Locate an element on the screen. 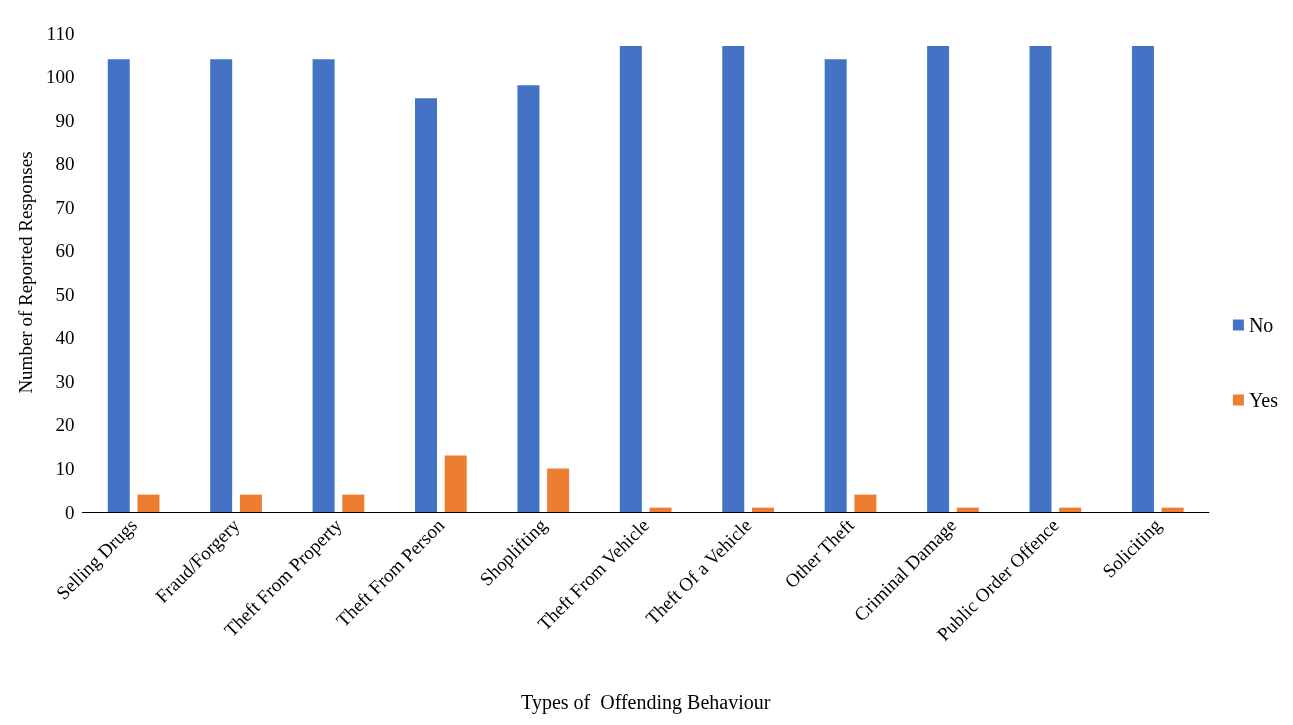 Image resolution: width=1293 pixels, height=725 pixels. y-tick-label: 60 is located at coordinates (65, 251).